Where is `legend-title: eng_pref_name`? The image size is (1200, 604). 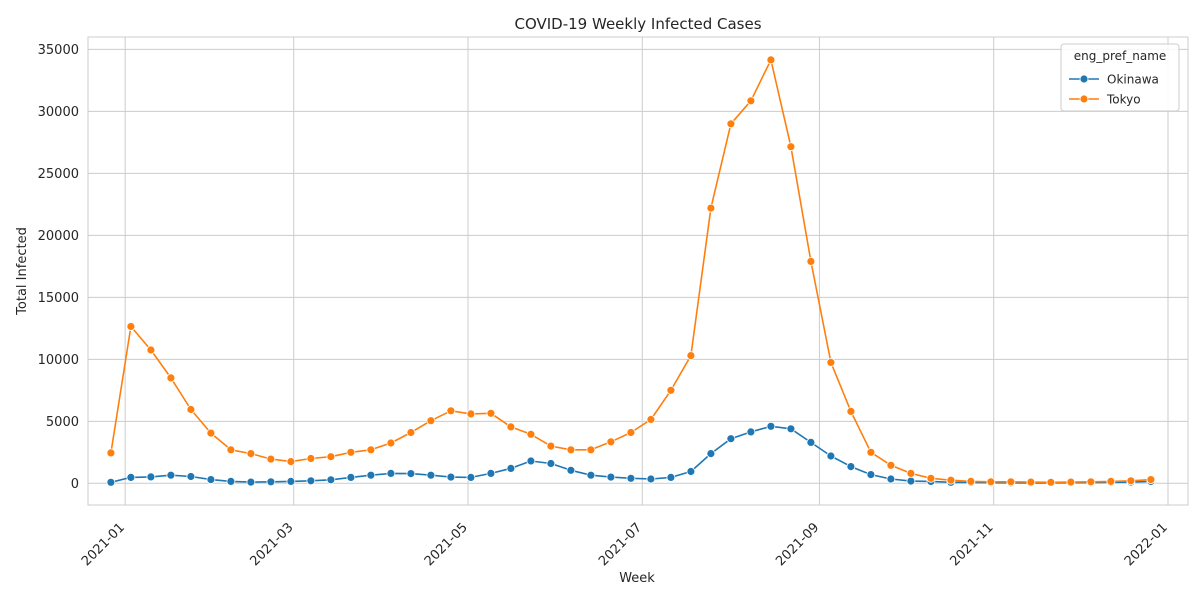 legend-title: eng_pref_name is located at coordinates (1120, 56).